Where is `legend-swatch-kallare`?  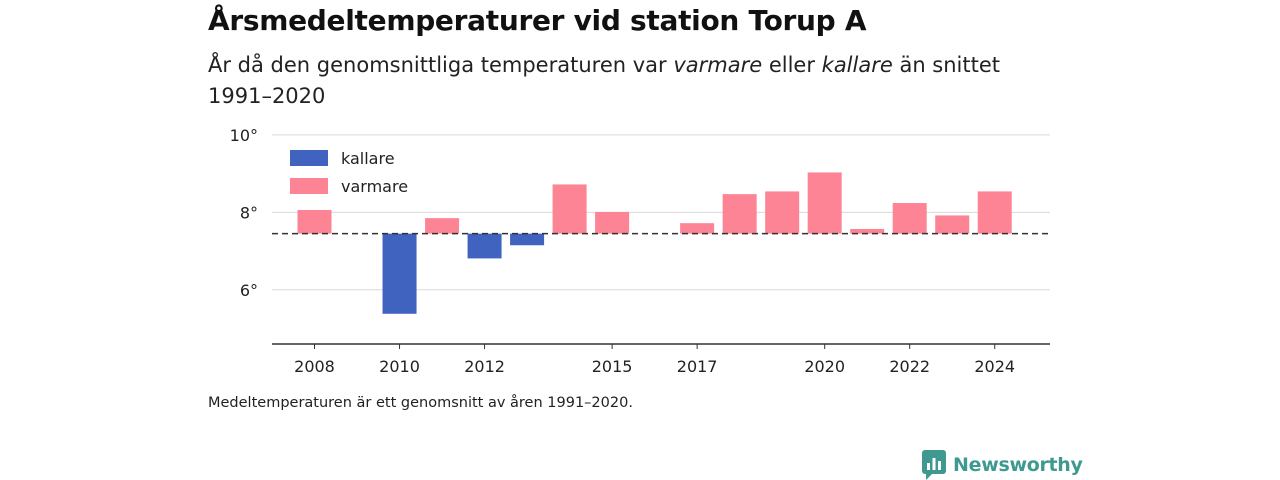
legend-swatch-kallare is located at coordinates (309, 158).